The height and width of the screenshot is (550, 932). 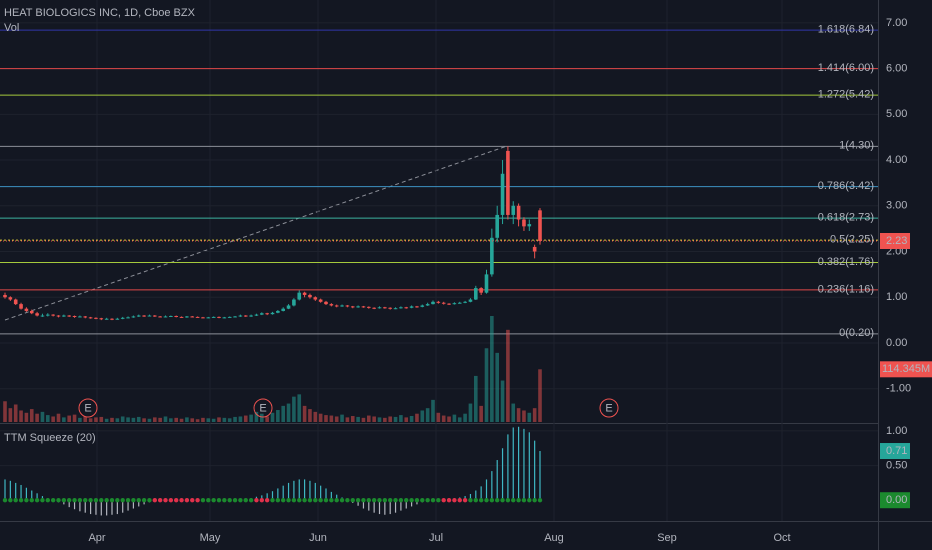 What do you see at coordinates (846, 68) in the screenshot?
I see `fib-label: 1.414(6.00)` at bounding box center [846, 68].